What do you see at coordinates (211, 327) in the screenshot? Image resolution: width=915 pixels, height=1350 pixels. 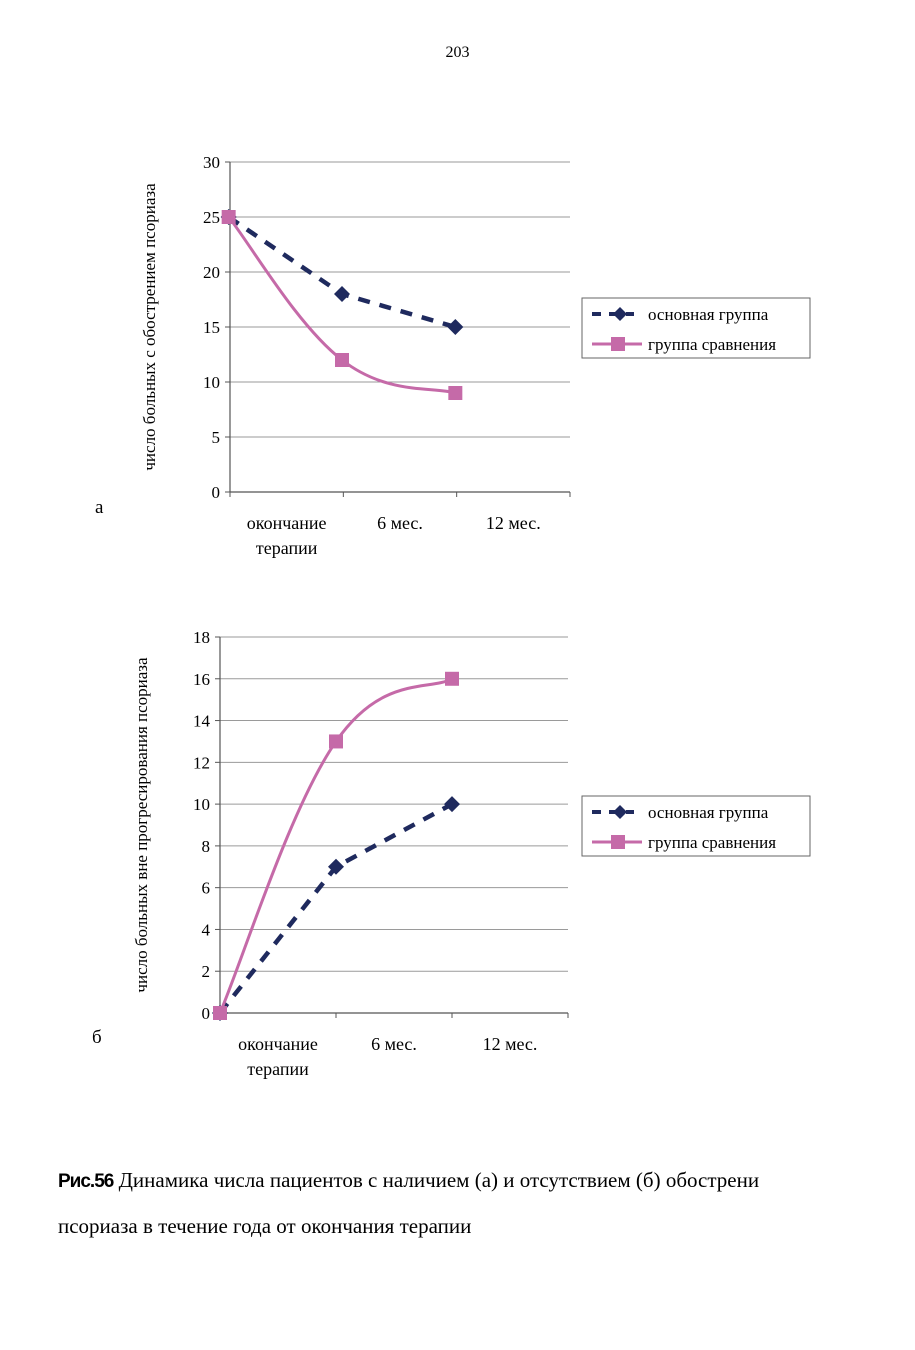 I see `y-tick-label: 15` at bounding box center [211, 327].